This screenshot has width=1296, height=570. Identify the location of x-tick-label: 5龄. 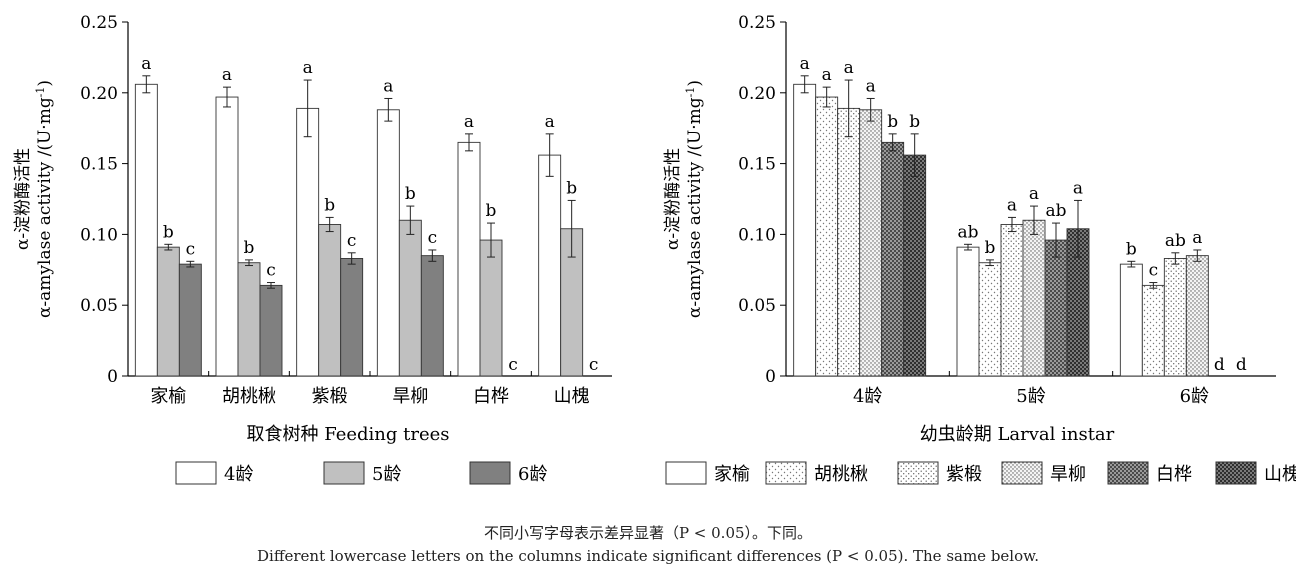
(1030, 396).